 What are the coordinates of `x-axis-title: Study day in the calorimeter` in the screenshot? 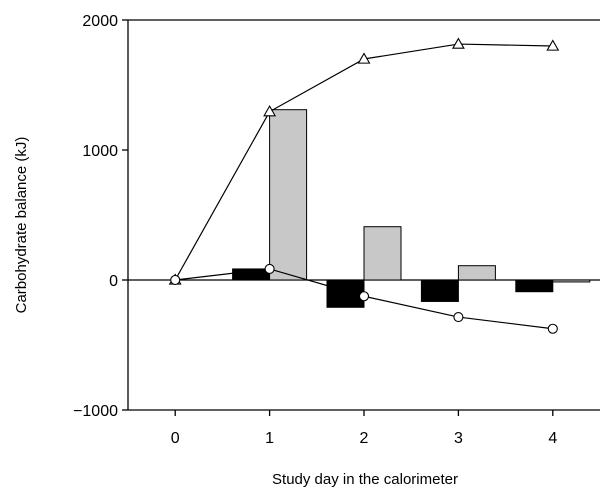 It's located at (365, 479).